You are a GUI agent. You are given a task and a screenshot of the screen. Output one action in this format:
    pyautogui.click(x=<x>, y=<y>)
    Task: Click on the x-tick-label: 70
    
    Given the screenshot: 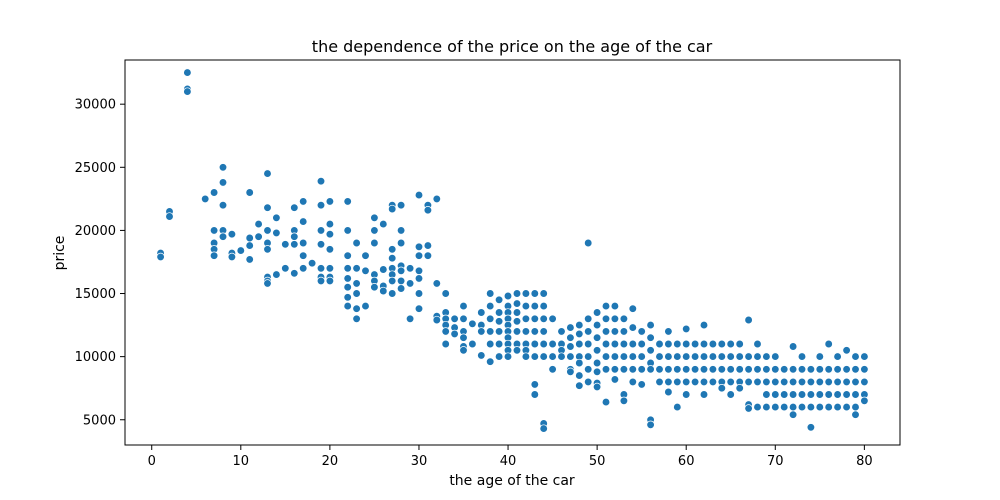 What is the action you would take?
    pyautogui.click(x=775, y=461)
    